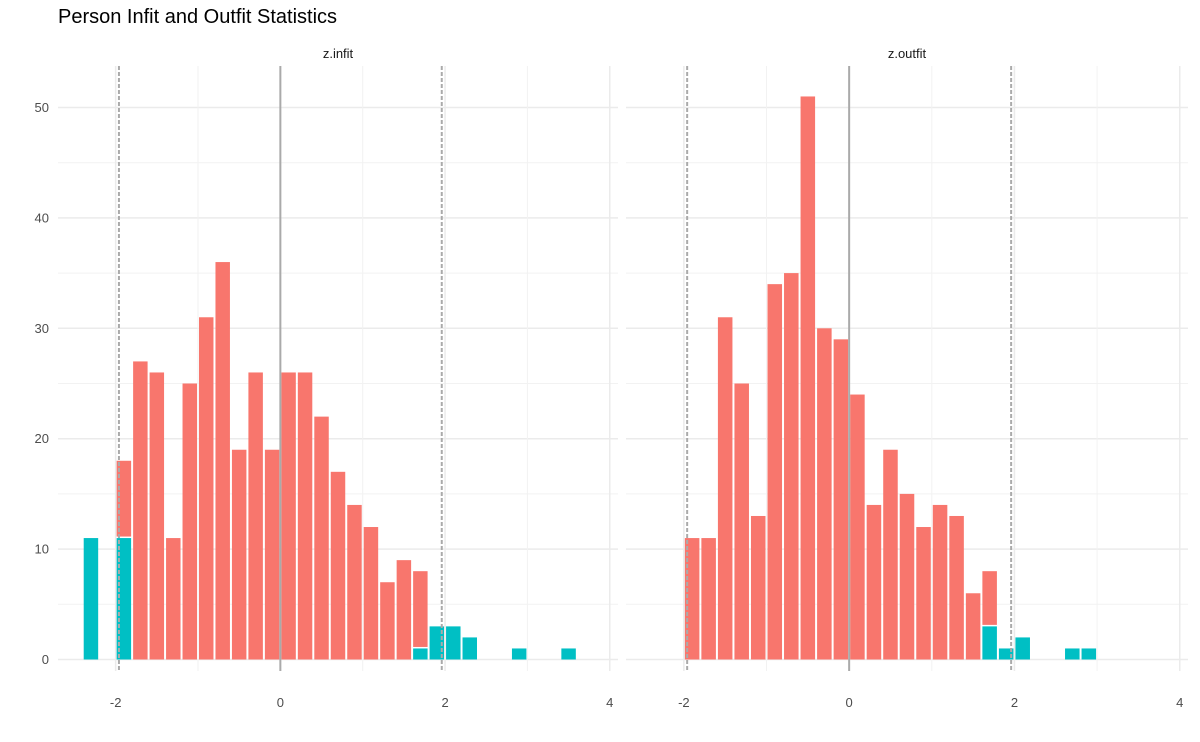  What do you see at coordinates (45, 659) in the screenshot?
I see `y-tick-label: 0` at bounding box center [45, 659].